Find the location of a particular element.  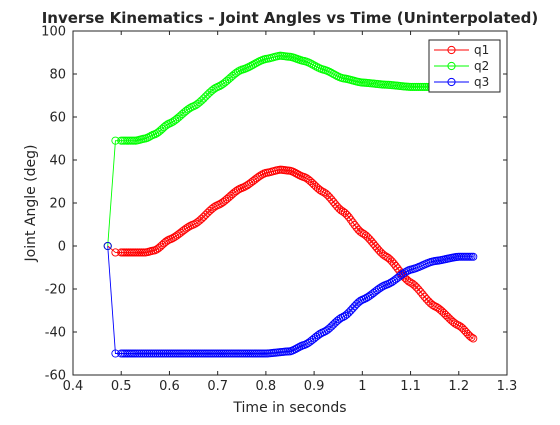

x-tick-label: 0.6 is located at coordinates (169, 386).